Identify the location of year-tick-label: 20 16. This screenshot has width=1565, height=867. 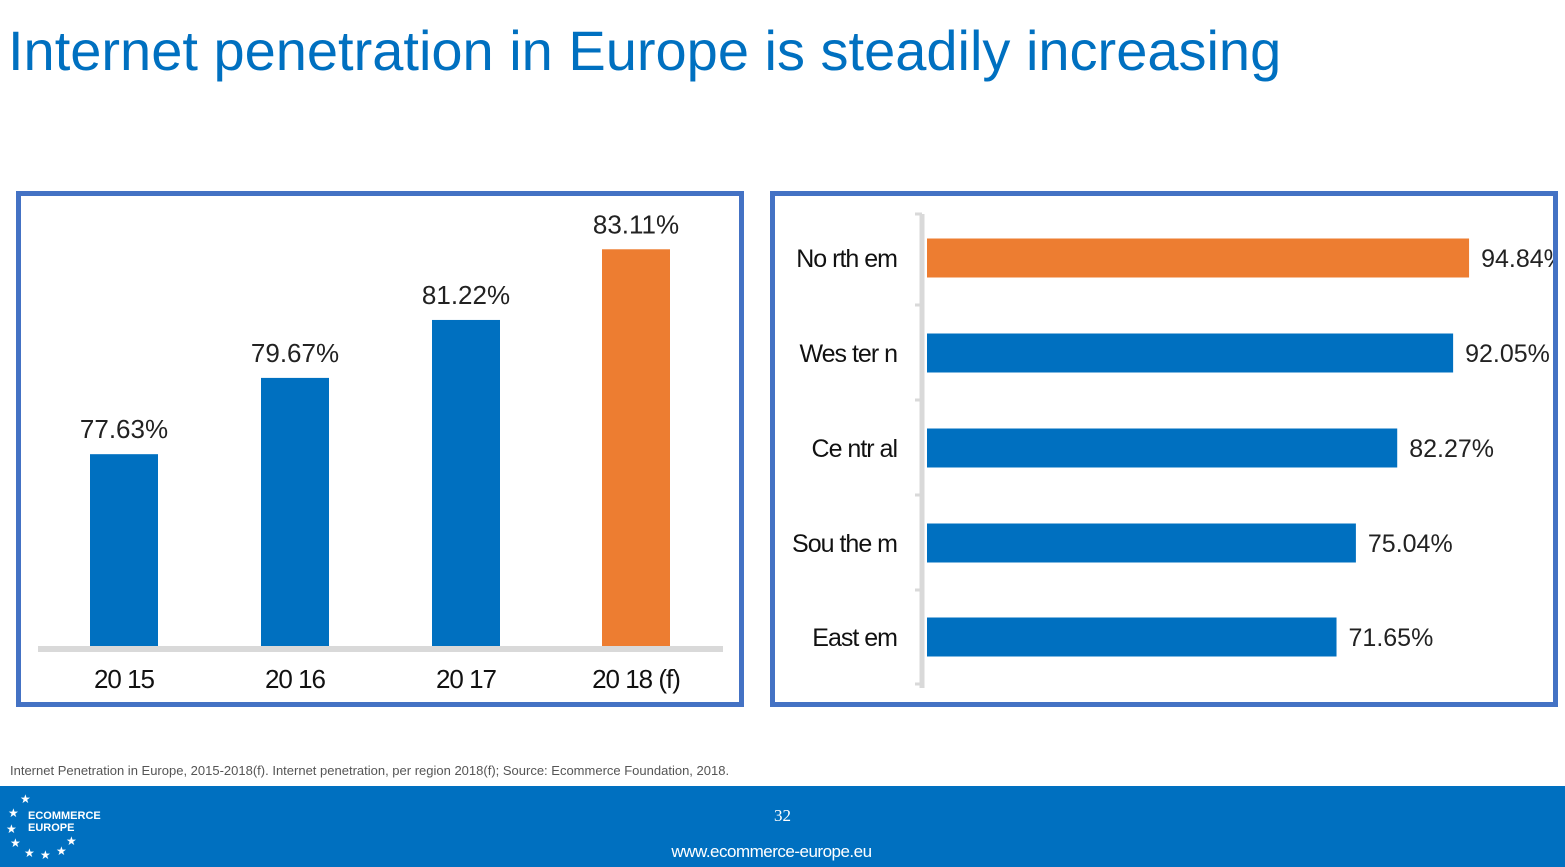
(295, 679).